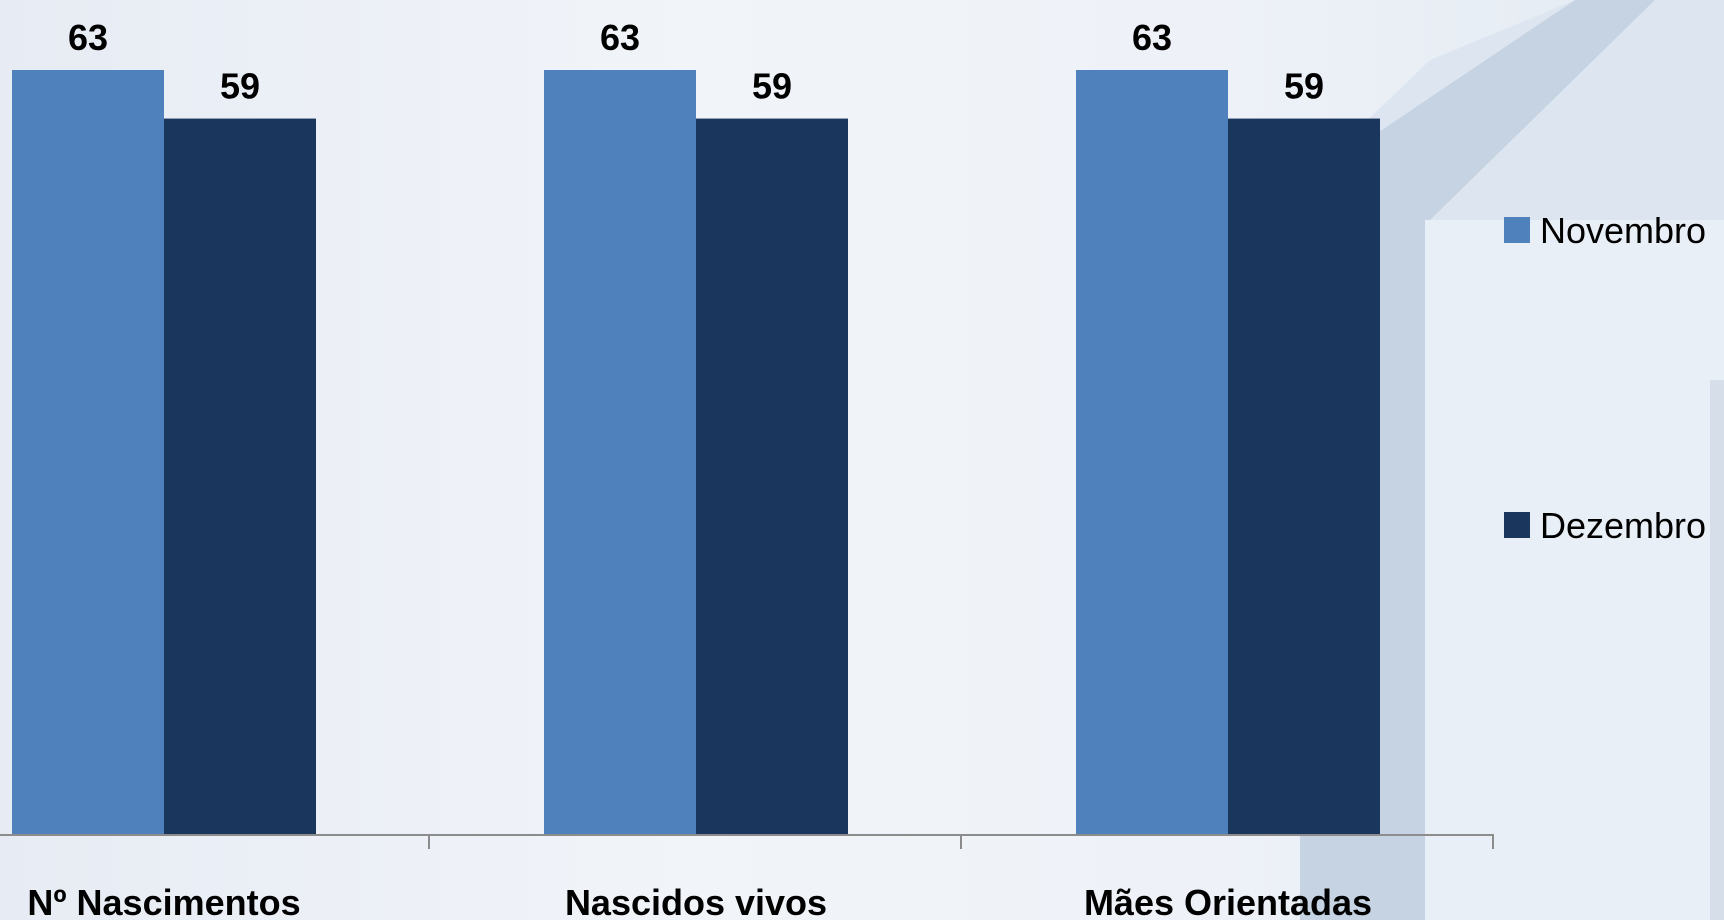  Describe the element at coordinates (88, 37) in the screenshot. I see `data-label-novembro-0: 63` at that location.